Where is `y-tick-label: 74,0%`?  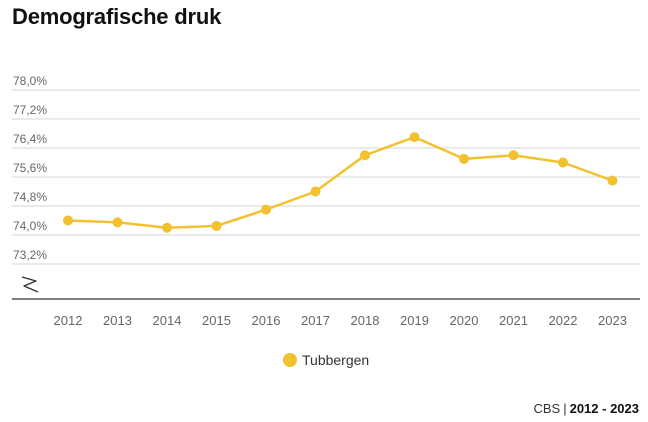
y-tick-label: 74,0% is located at coordinates (30, 226).